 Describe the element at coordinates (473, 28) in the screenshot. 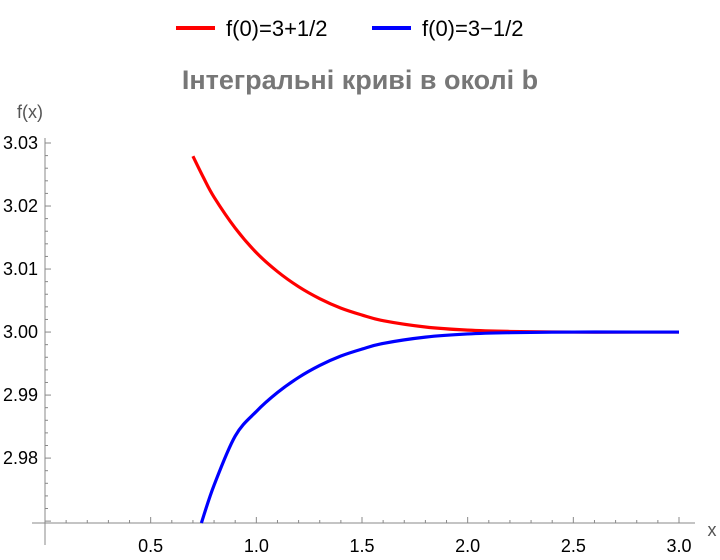

I see `legend-label-series-2: f(0)=3−1/2` at that location.